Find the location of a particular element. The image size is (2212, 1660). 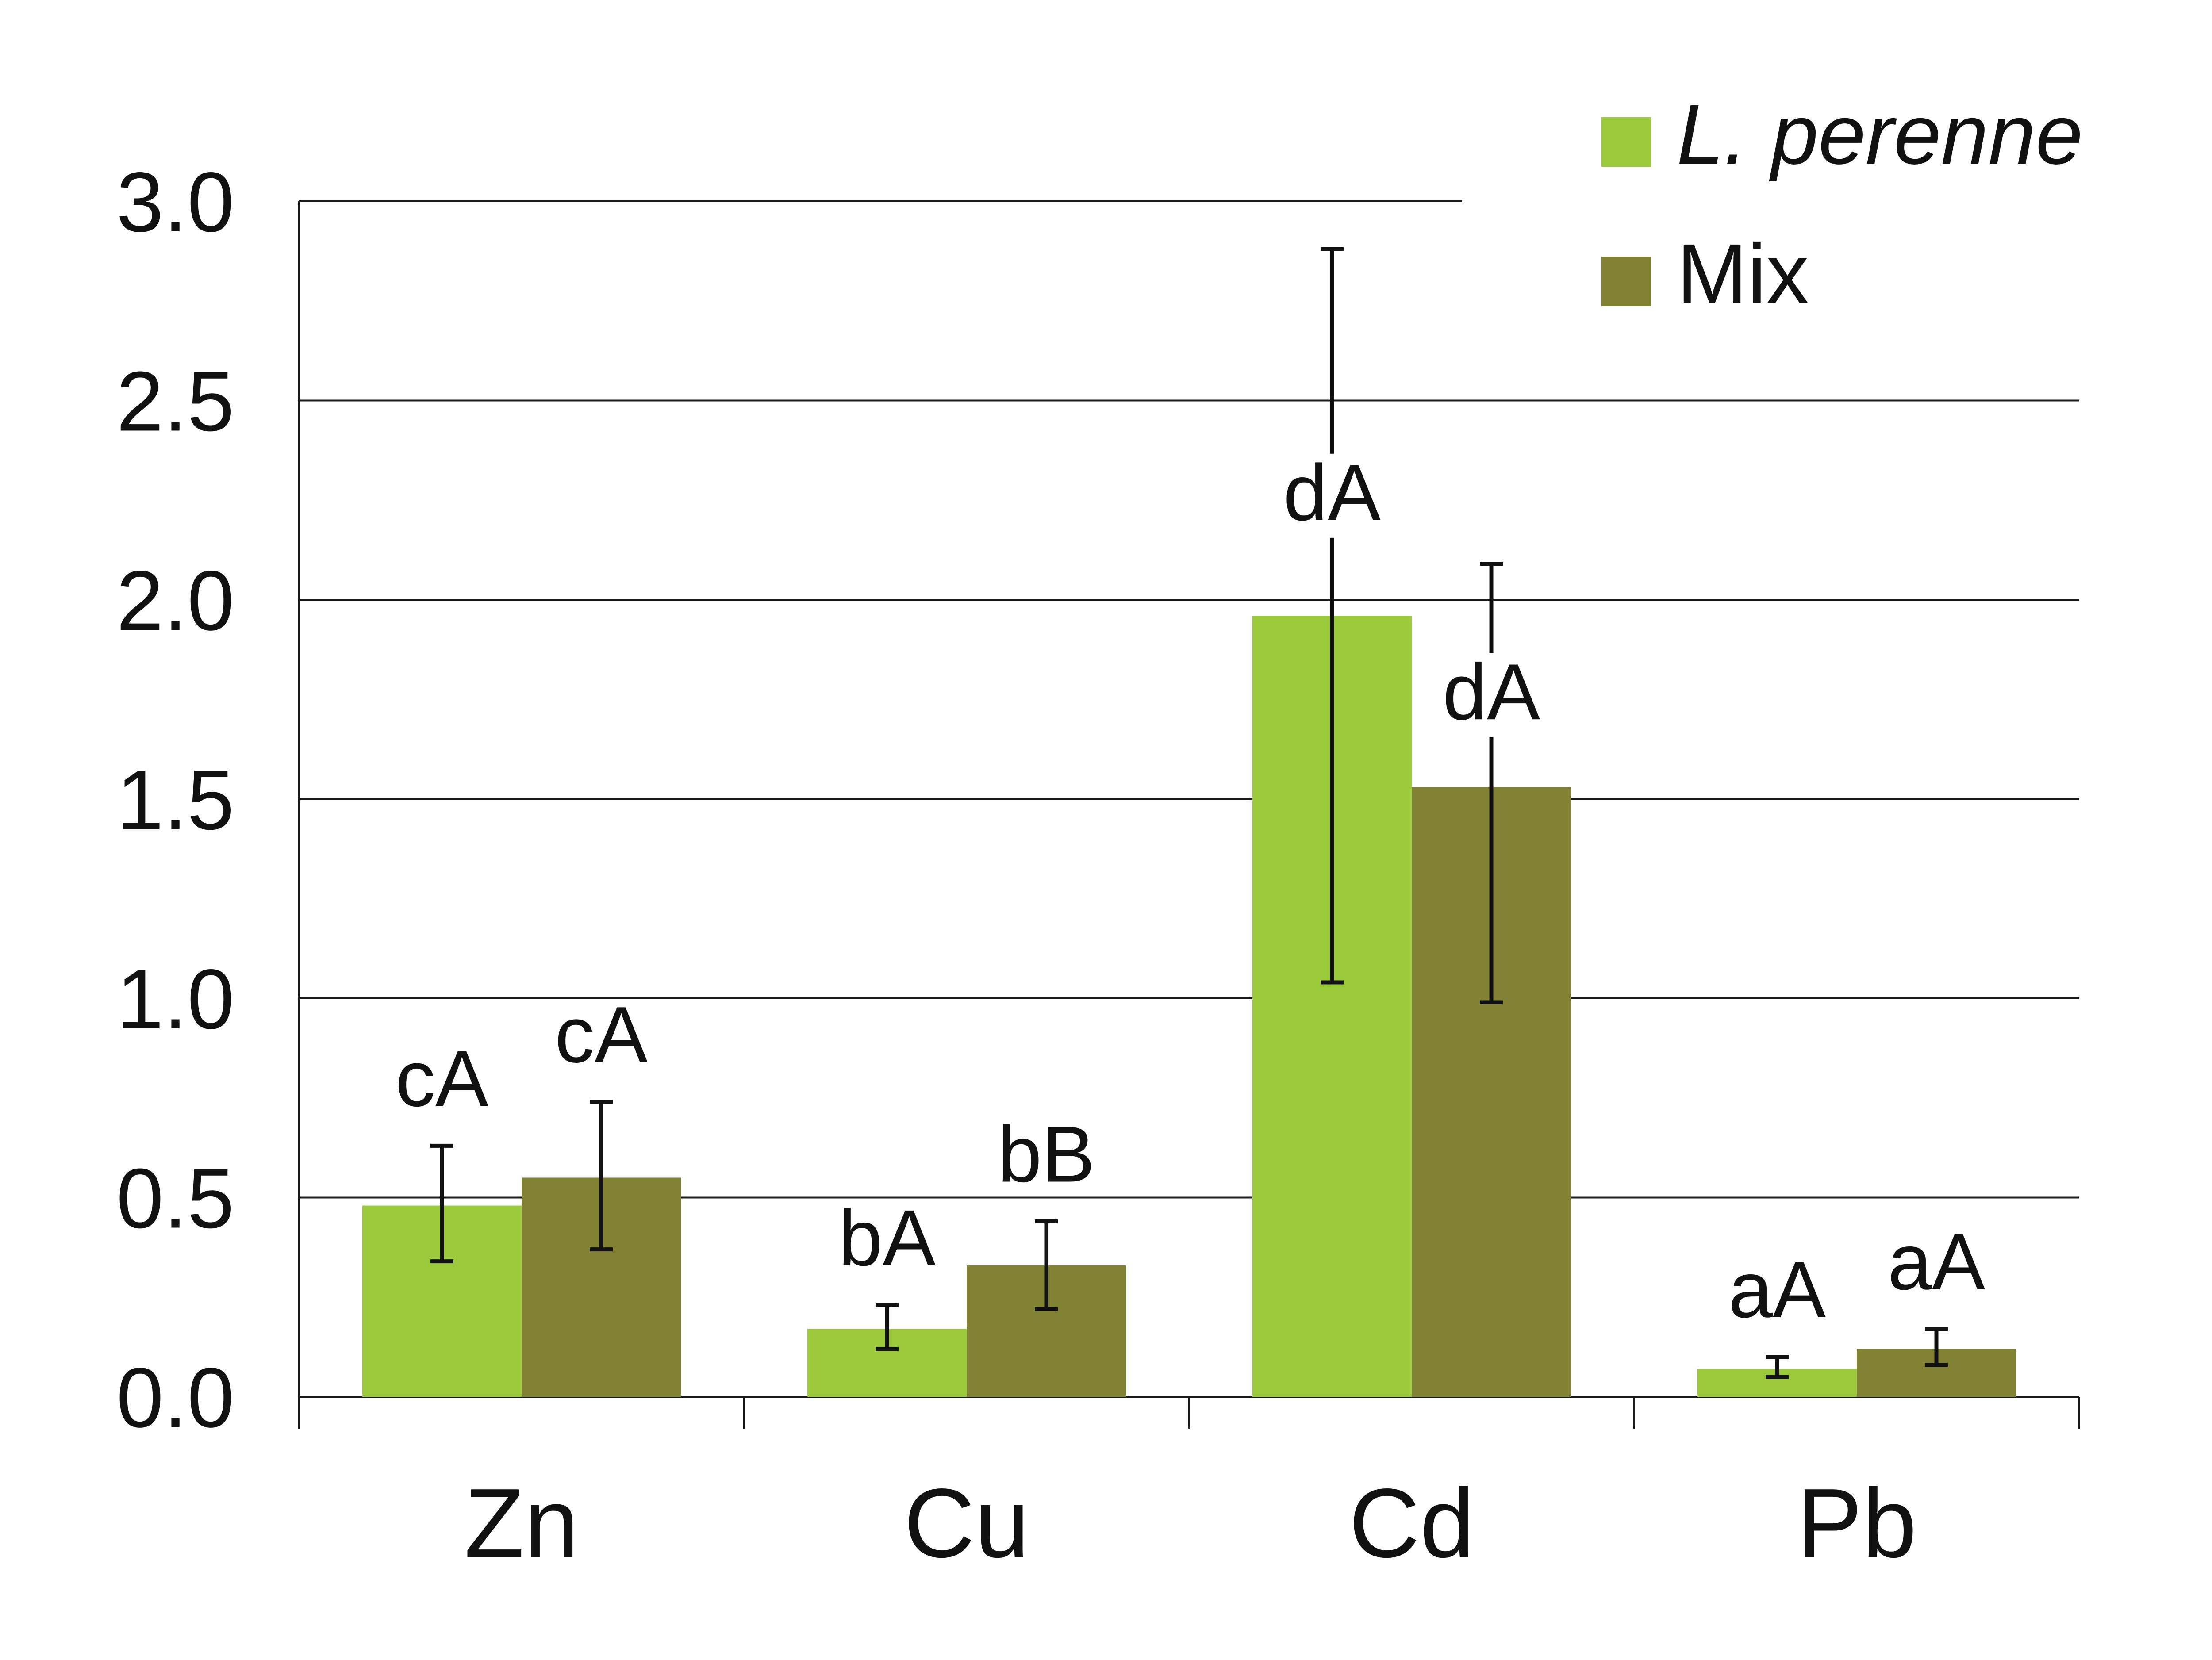

x-category-label: Cd is located at coordinates (1412, 1523).